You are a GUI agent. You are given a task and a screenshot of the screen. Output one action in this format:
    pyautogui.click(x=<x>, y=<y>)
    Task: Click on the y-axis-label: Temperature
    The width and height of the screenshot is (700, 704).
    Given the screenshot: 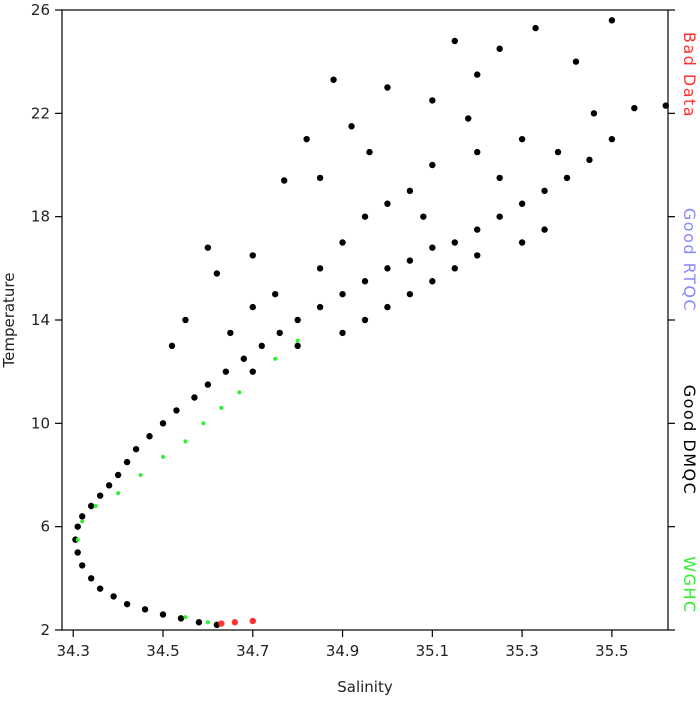 What is the action you would take?
    pyautogui.click(x=9, y=320)
    